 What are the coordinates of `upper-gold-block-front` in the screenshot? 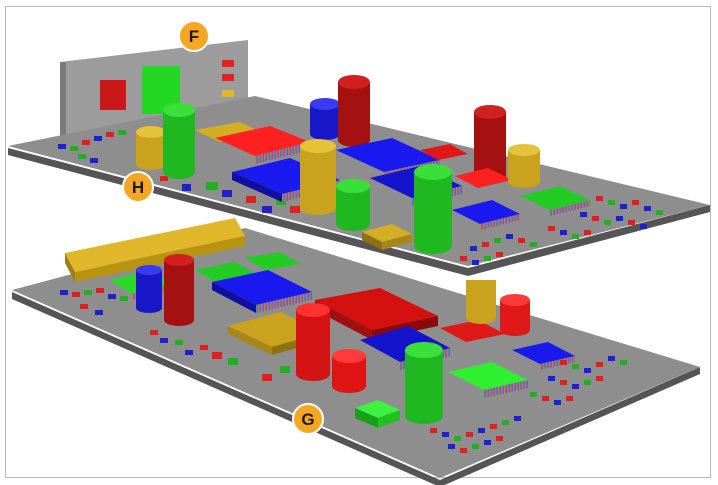 It's located at (387, 237).